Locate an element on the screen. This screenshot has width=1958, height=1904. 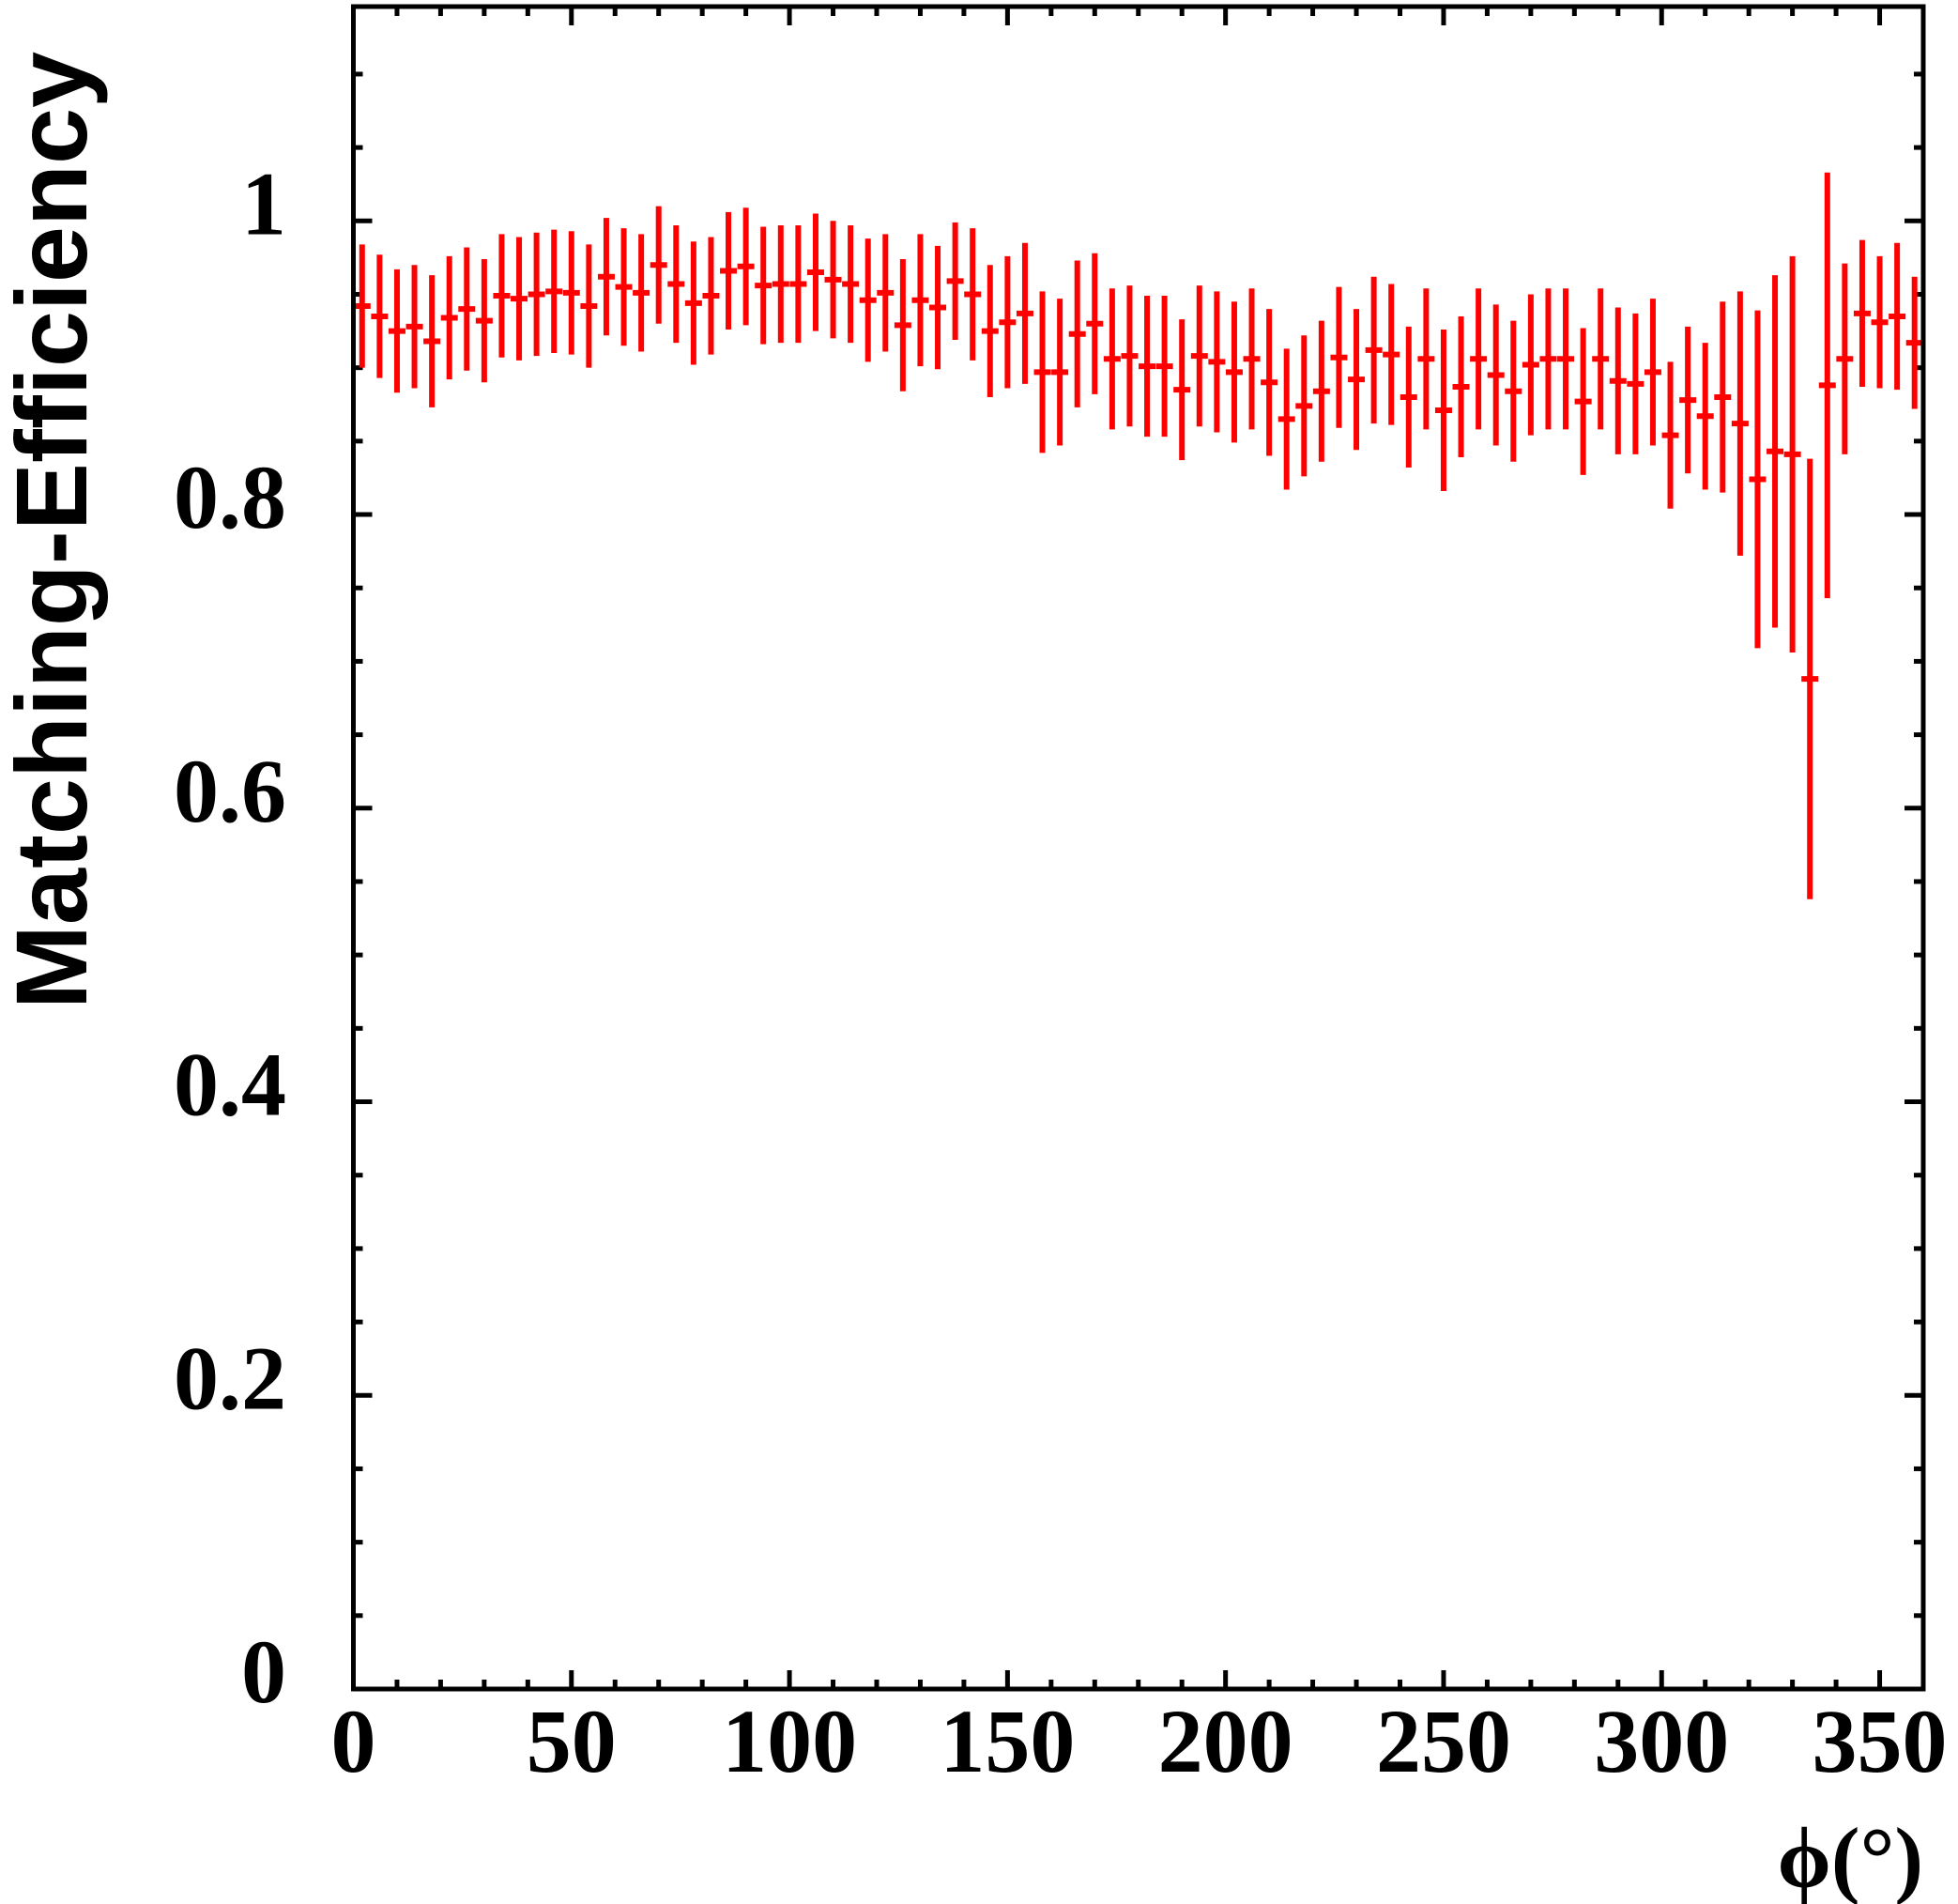
x-tick-label: 50 is located at coordinates (572, 1741).